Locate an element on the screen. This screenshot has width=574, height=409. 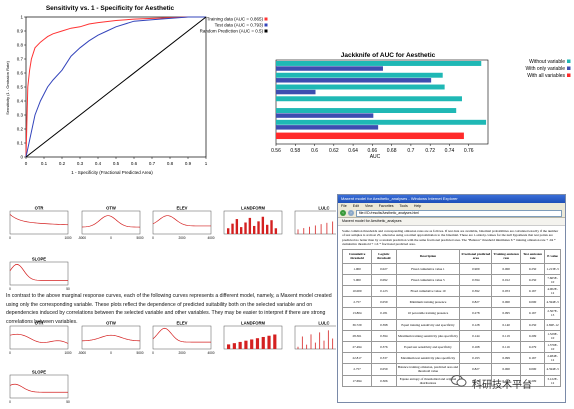
menu-view: View is located at coordinates (369, 206).